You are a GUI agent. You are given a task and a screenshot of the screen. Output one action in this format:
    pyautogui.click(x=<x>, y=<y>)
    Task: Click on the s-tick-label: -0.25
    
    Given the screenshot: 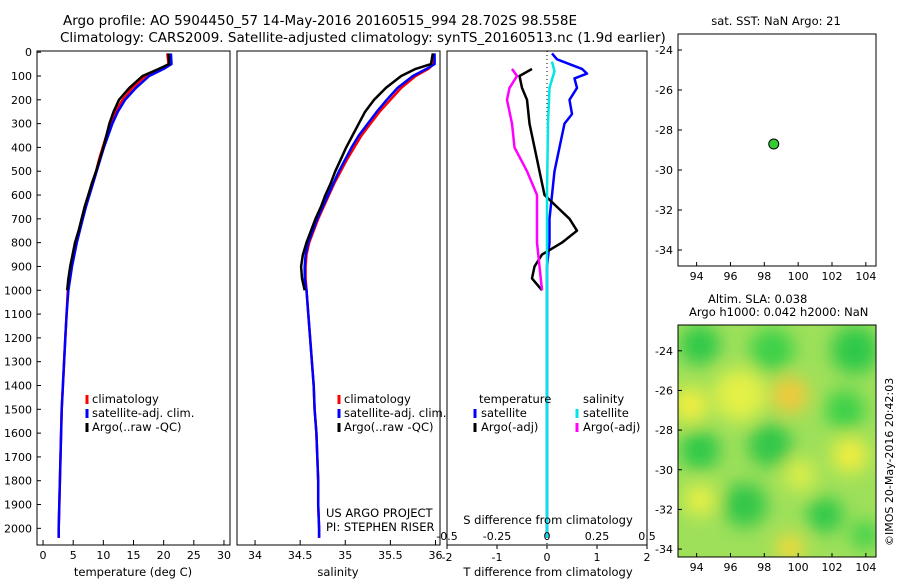 What is the action you would take?
    pyautogui.click(x=497, y=536)
    